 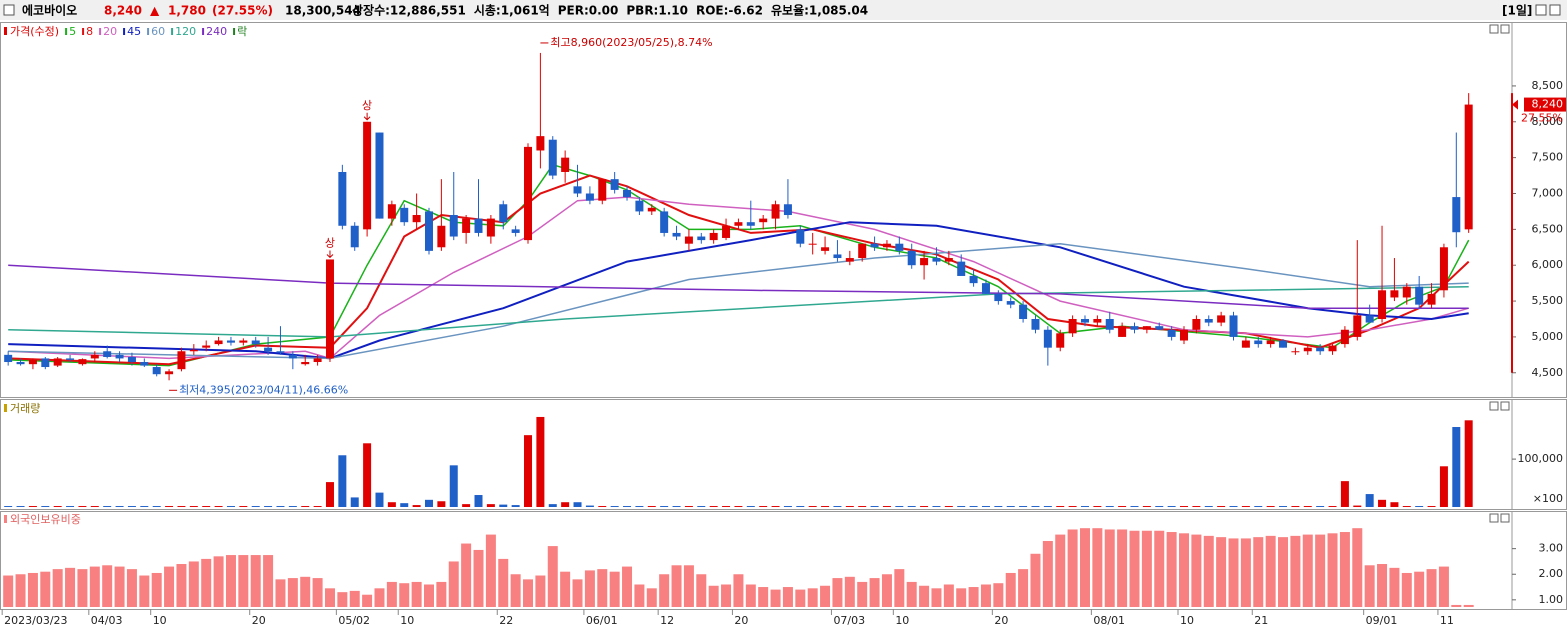 What do you see at coordinates (1551, 599) in the screenshot?
I see `y-tick-label: 1.00` at bounding box center [1551, 599].